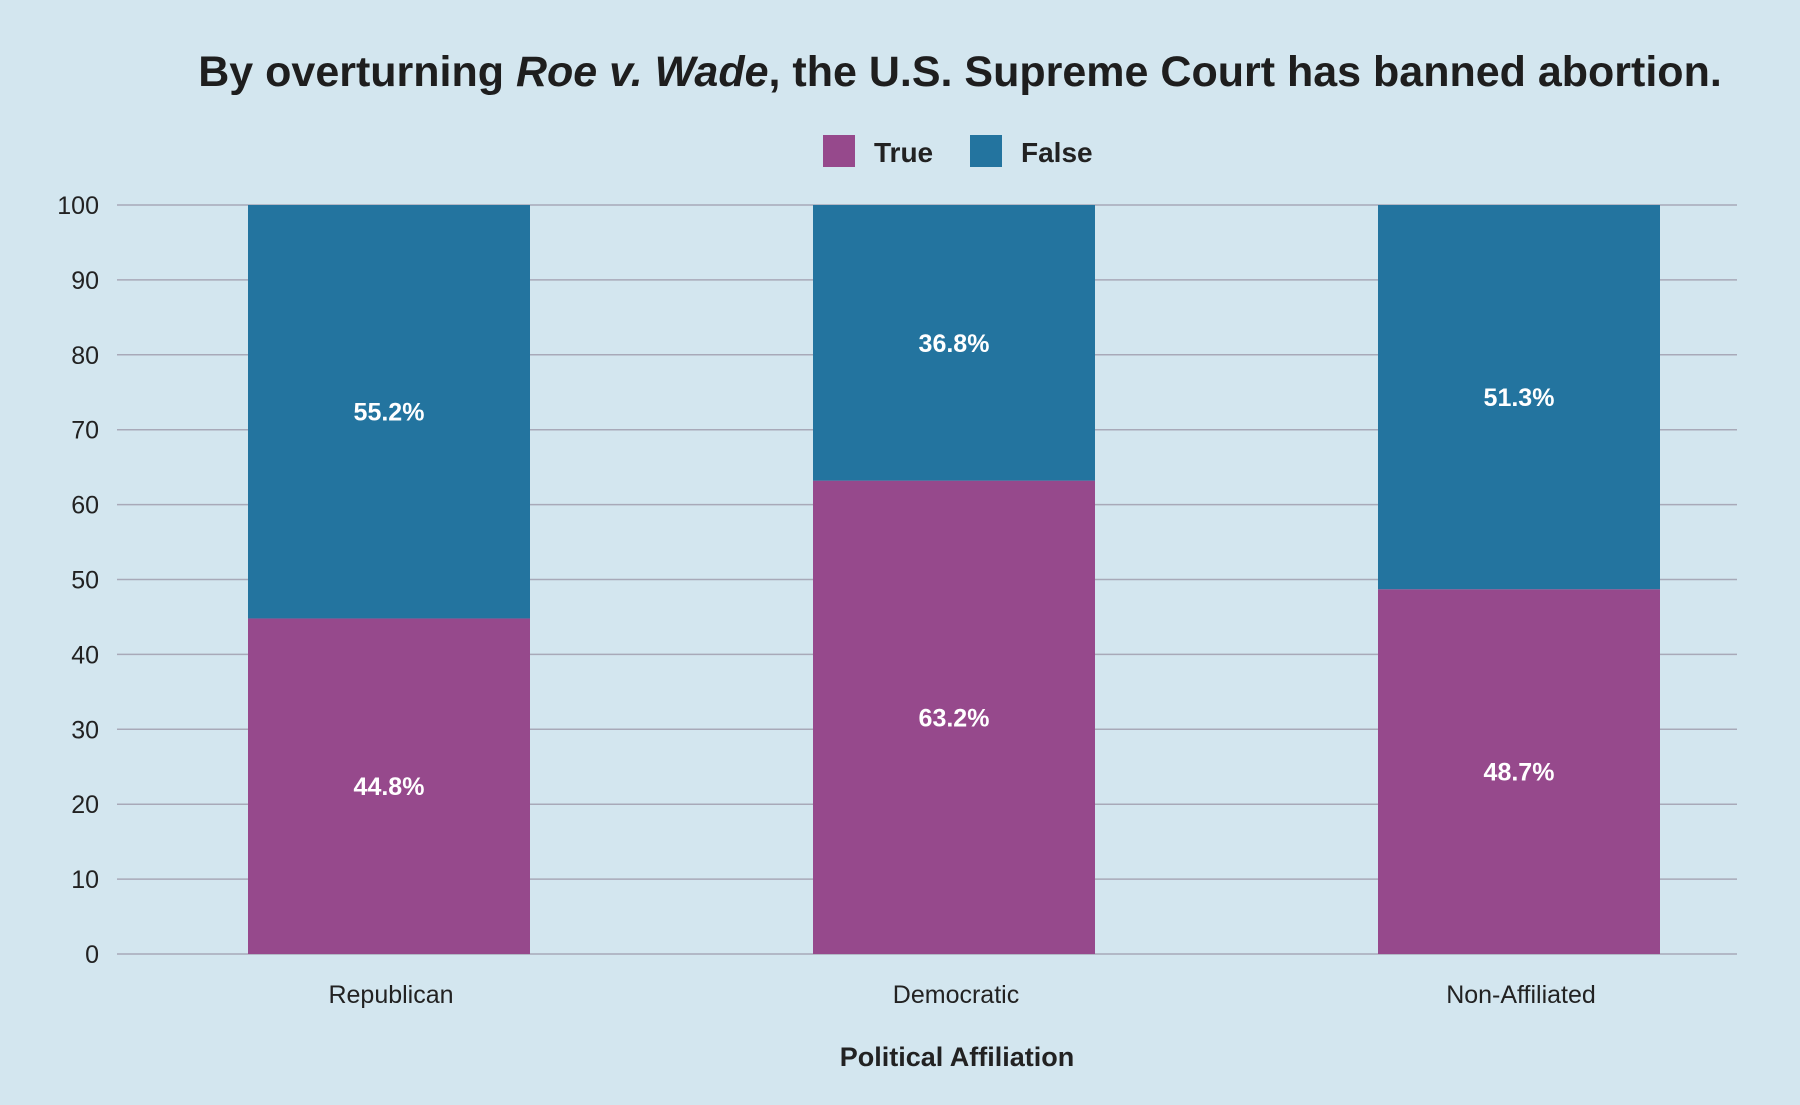 This screenshot has height=1105, width=1800. I want to click on legend-label: True, so click(903, 152).